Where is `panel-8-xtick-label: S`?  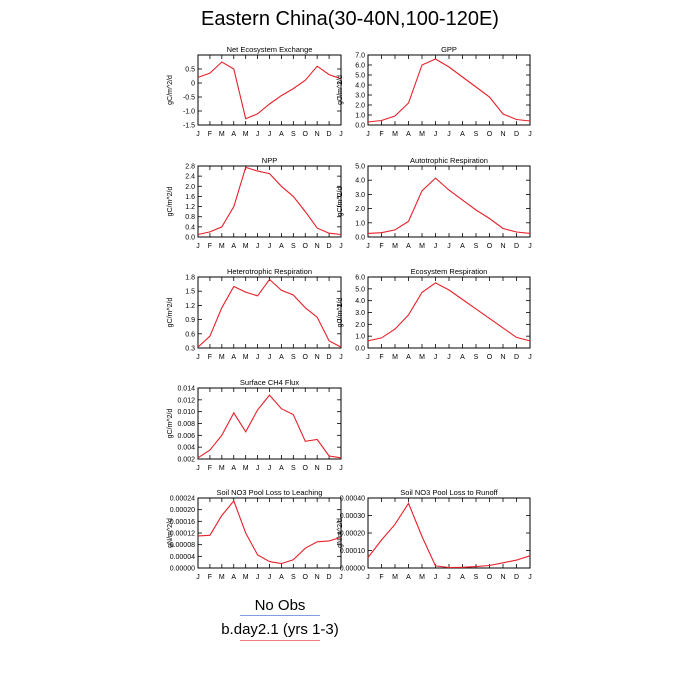 panel-8-xtick-label: S is located at coordinates (293, 577).